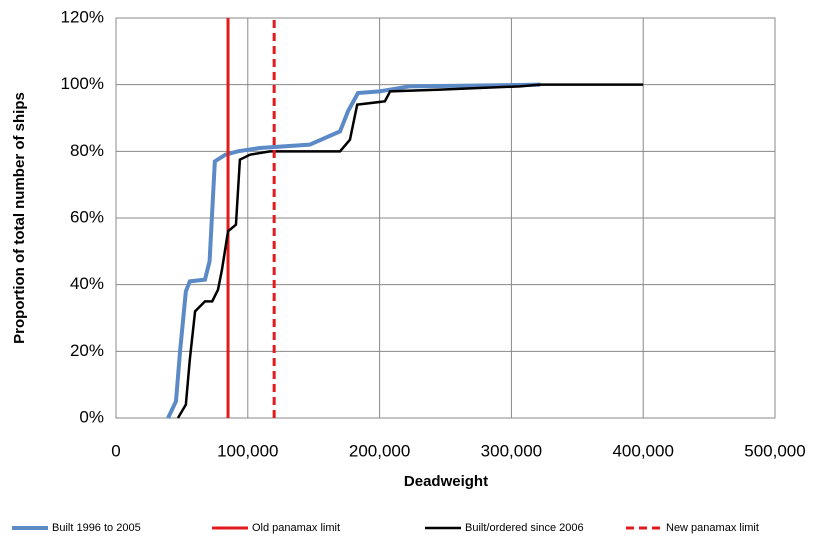 This screenshot has width=818, height=542. What do you see at coordinates (115, 450) in the screenshot?
I see `x-tick-label: 0` at bounding box center [115, 450].